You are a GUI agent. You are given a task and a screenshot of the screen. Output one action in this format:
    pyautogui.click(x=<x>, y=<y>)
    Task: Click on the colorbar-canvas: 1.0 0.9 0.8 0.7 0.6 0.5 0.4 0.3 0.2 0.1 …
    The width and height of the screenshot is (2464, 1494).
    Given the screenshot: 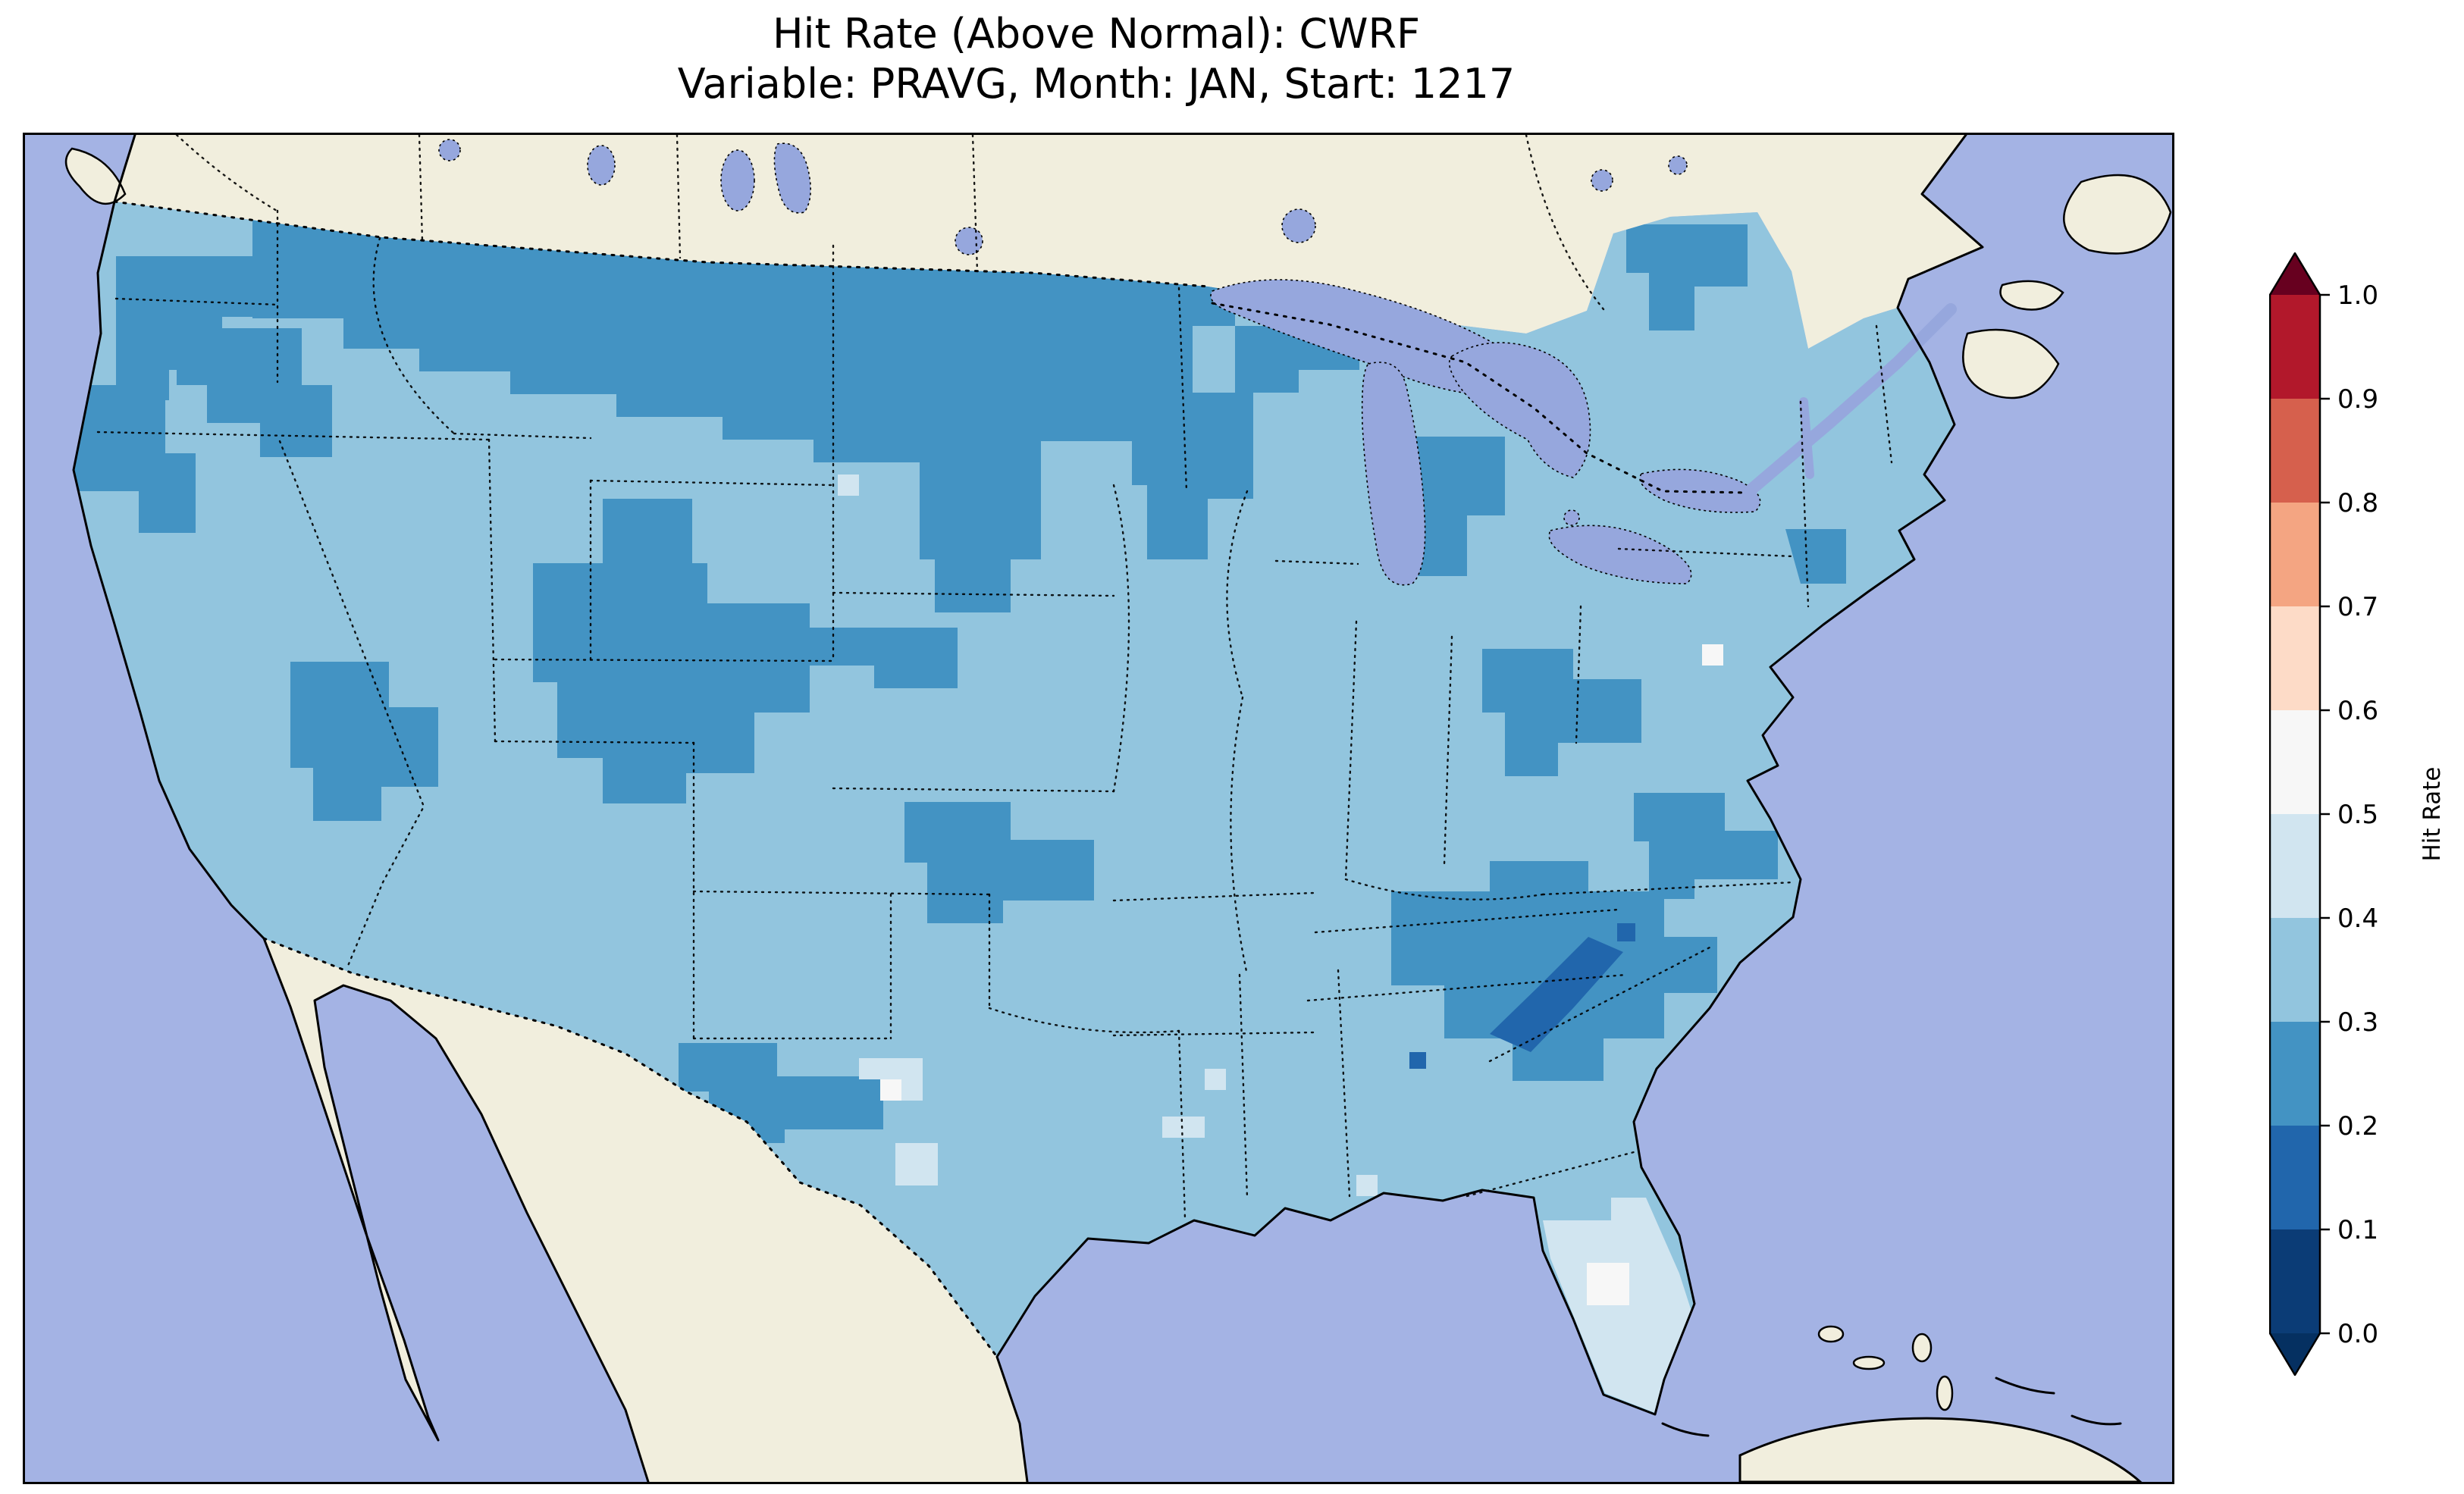 What is the action you would take?
    pyautogui.click(x=2324, y=814)
    